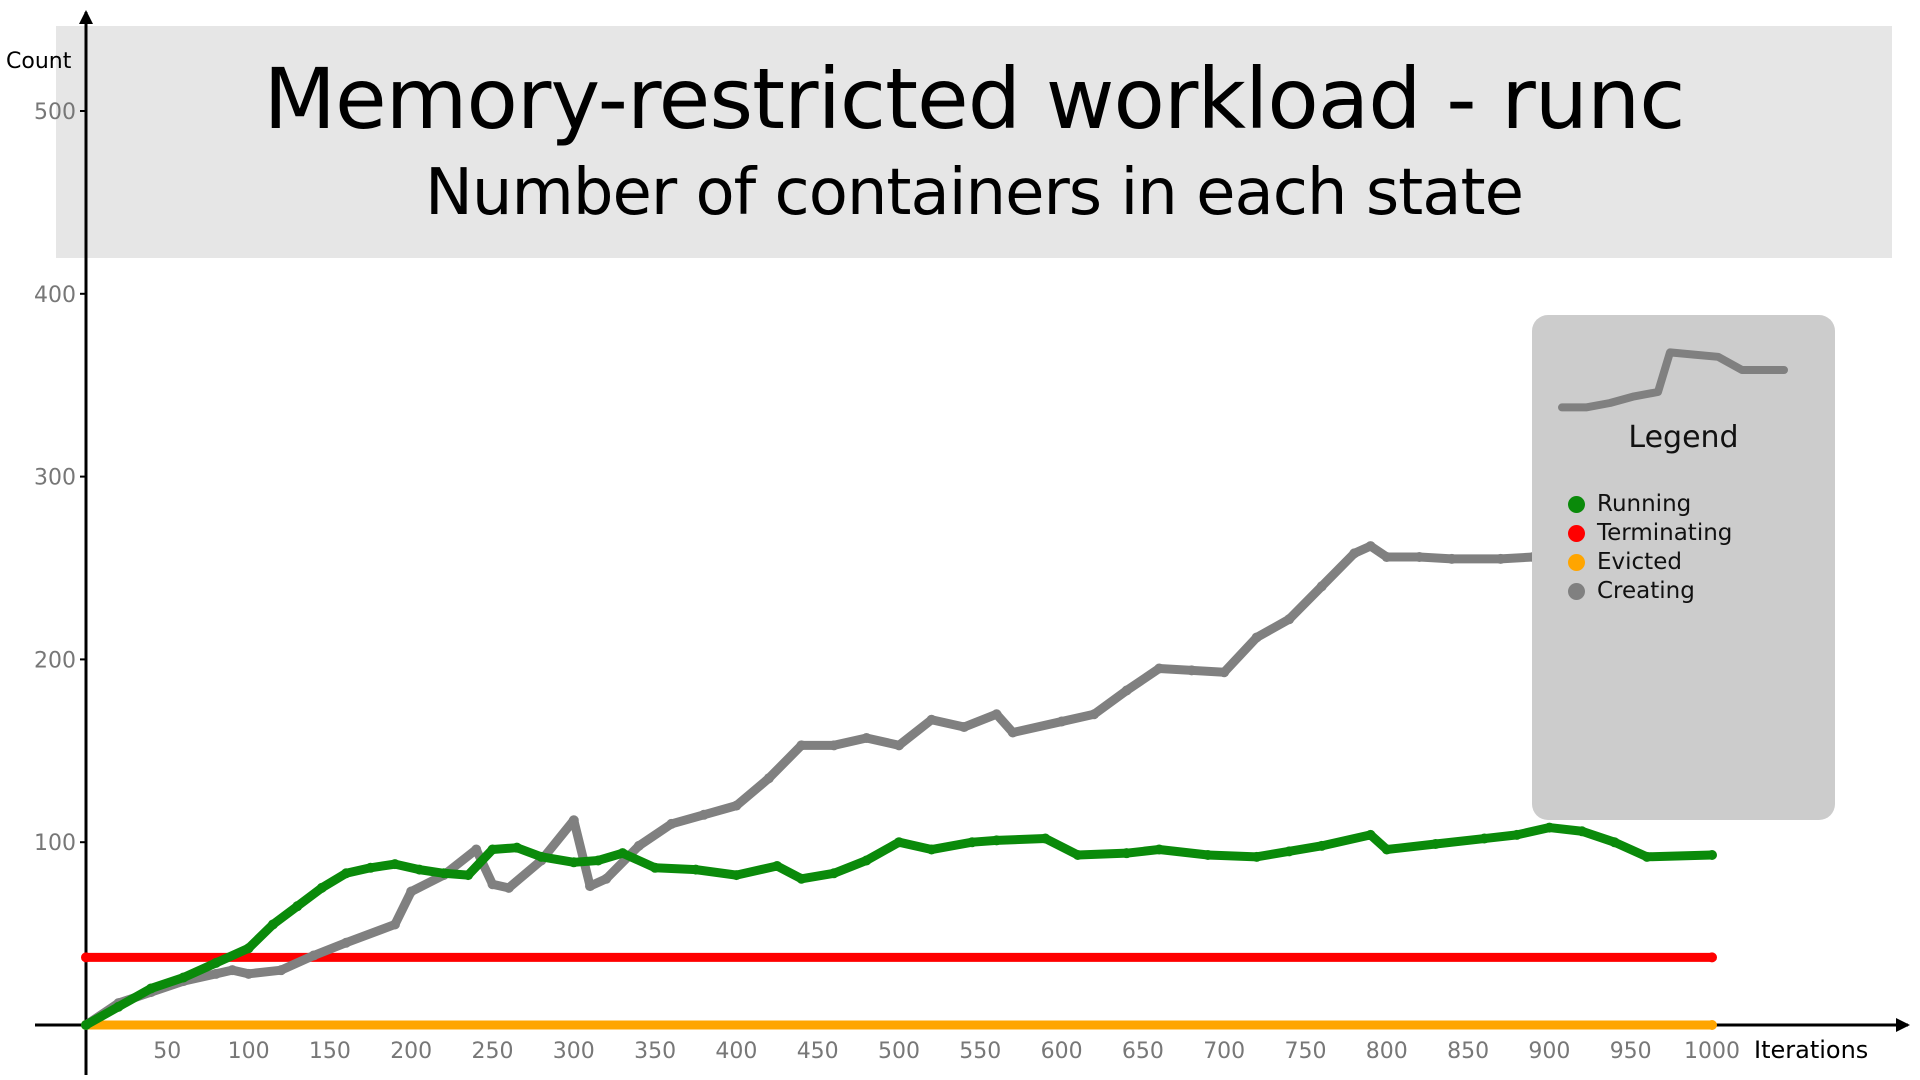  What do you see at coordinates (1712, 1025) in the screenshot?
I see `data-point-evicted` at bounding box center [1712, 1025].